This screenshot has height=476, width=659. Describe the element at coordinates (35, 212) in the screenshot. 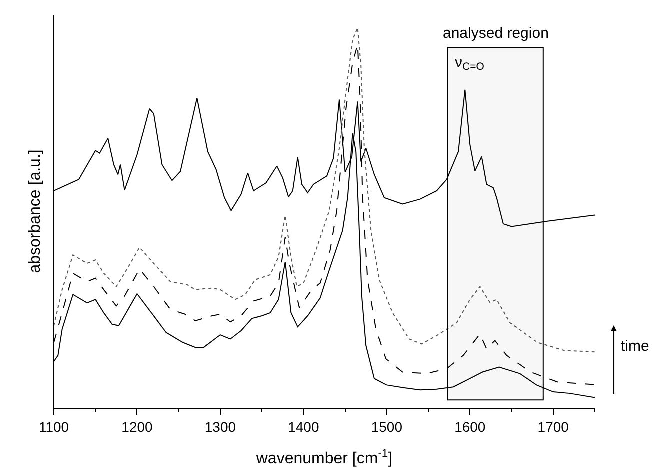

I see `y-axis-title: absorbance [a.u.]` at that location.